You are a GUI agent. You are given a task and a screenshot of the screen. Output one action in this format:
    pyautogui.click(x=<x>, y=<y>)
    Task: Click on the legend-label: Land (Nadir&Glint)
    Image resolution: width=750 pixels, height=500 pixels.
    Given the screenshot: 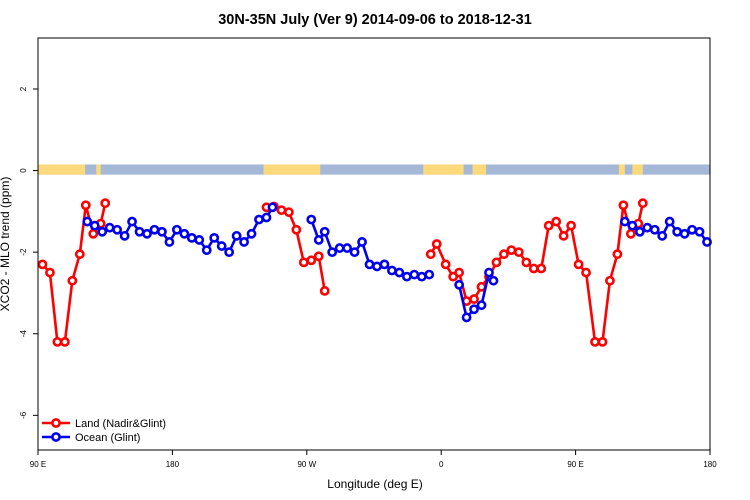 What is the action you would take?
    pyautogui.click(x=120, y=424)
    